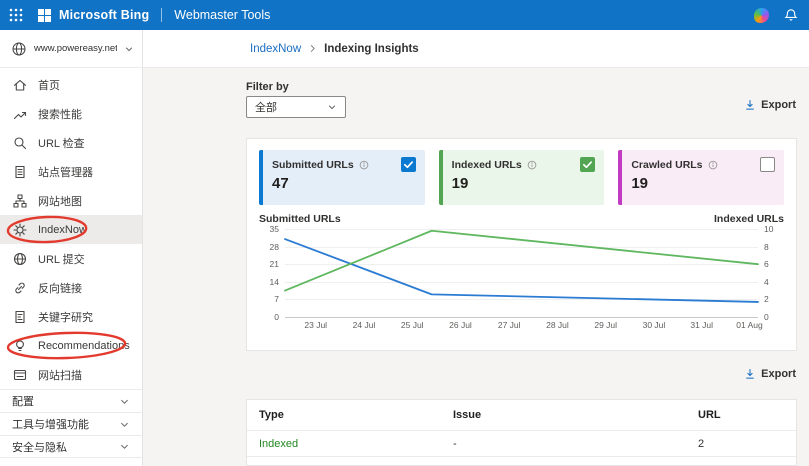  I want to click on chevron-down-icon, so click(124, 401).